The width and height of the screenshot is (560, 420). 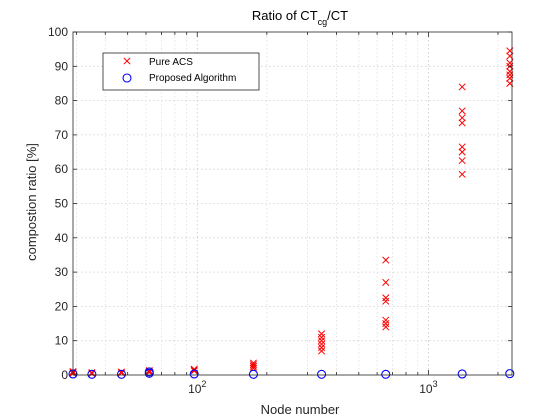 I want to click on legend-circle-icon, so click(x=127, y=78).